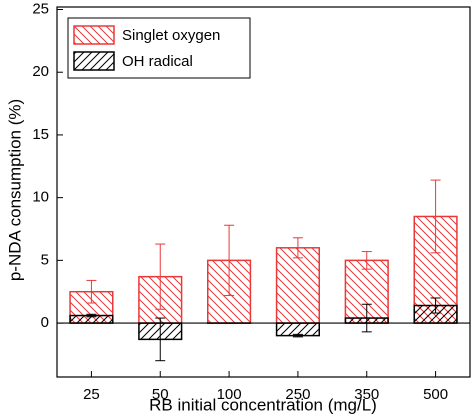 This screenshot has height=418, width=474. What do you see at coordinates (45, 322) in the screenshot?
I see `y-tick-label: 0` at bounding box center [45, 322].